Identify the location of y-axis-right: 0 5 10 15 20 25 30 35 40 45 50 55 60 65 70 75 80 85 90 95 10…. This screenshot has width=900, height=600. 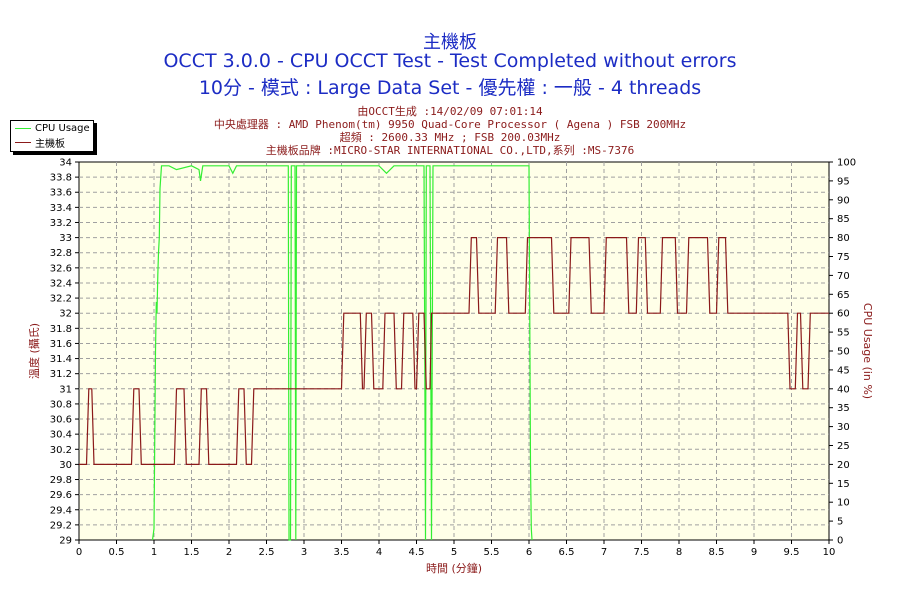
(842, 352).